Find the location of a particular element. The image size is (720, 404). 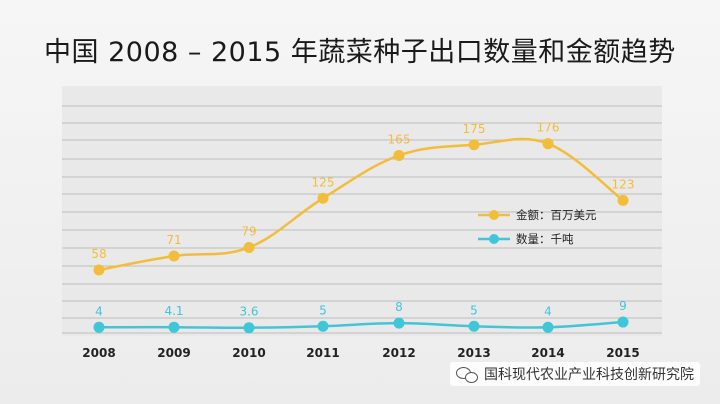

quantity-point-2010 is located at coordinates (249, 328).